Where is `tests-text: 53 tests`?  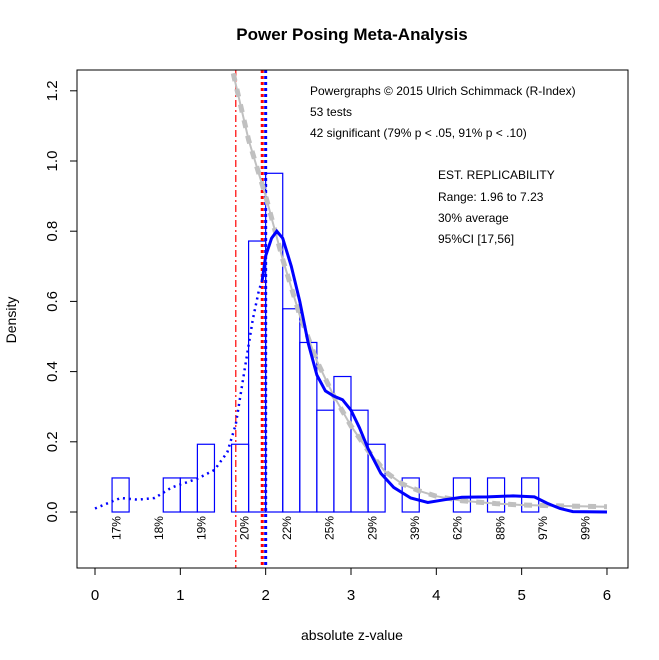 tests-text: 53 tests is located at coordinates (331, 112).